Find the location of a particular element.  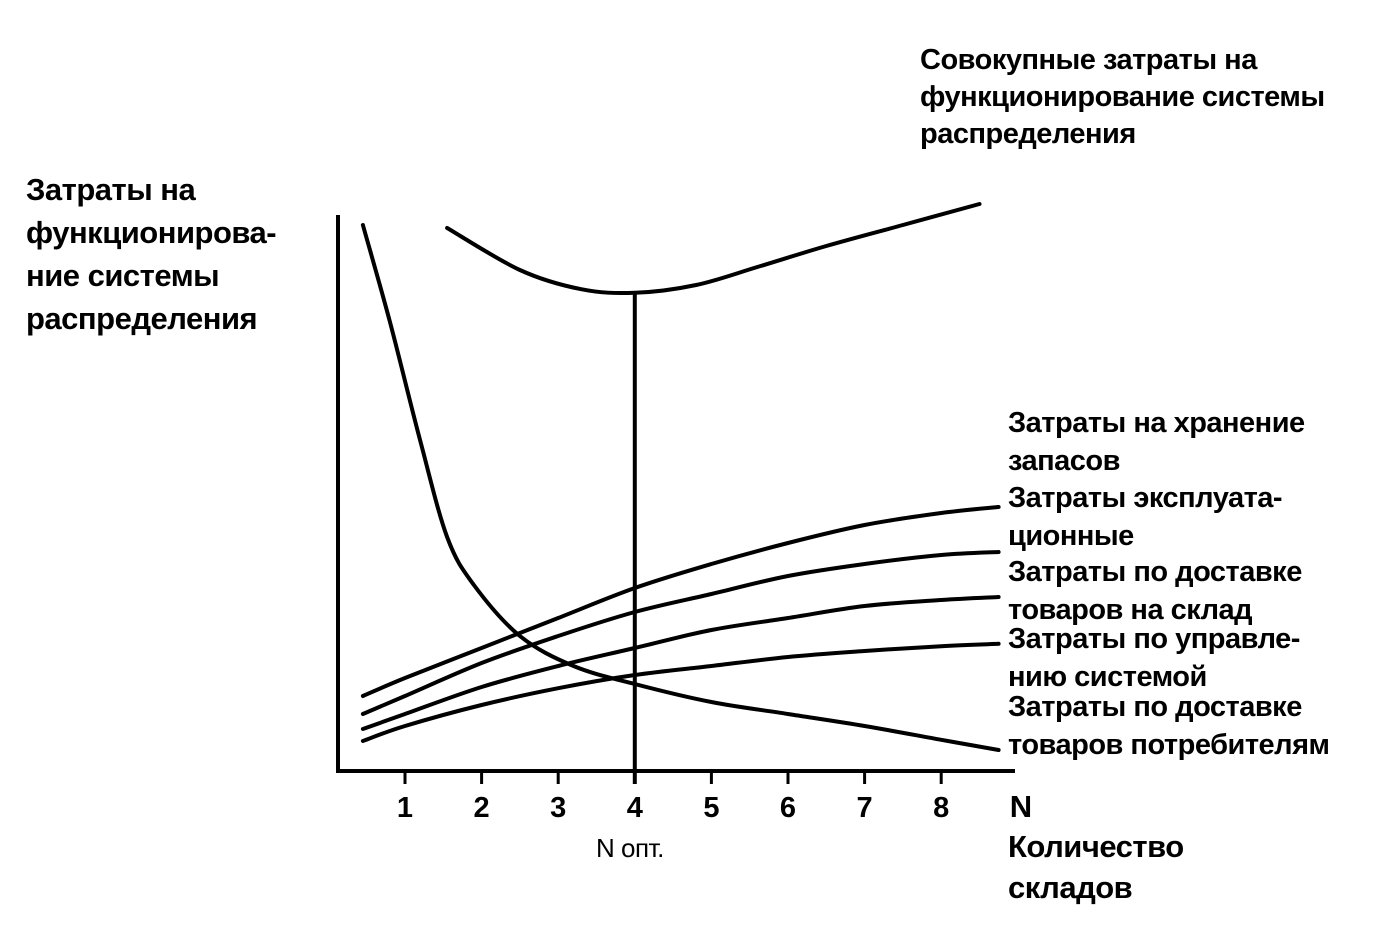

outbound-delivery-cost-label-line: Затраты по доставке is located at coordinates (1155, 707).